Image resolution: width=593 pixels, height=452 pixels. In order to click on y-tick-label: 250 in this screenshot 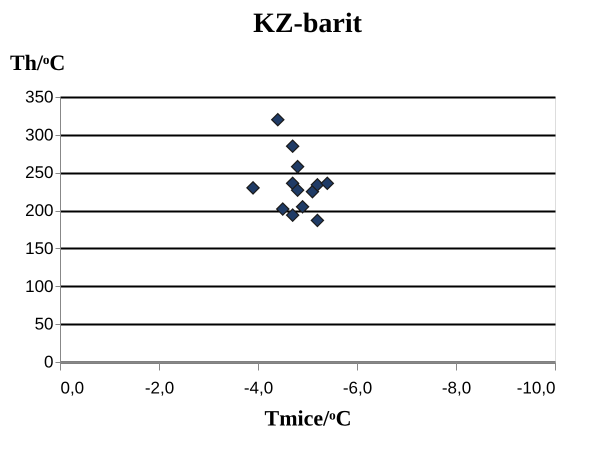, I will do `click(39, 172)`.